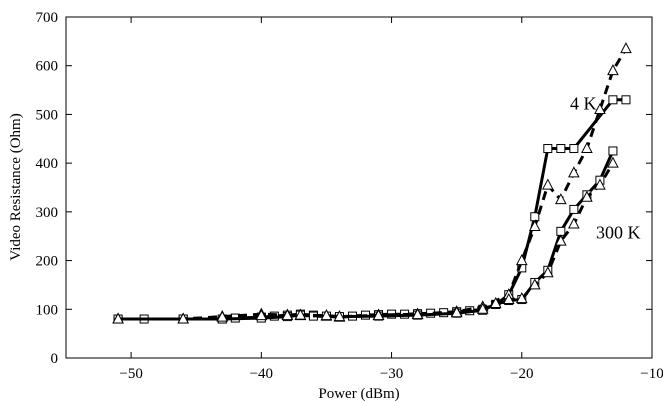 The height and width of the screenshot is (401, 663). I want to click on annotation-2: 300 K, so click(618, 233).